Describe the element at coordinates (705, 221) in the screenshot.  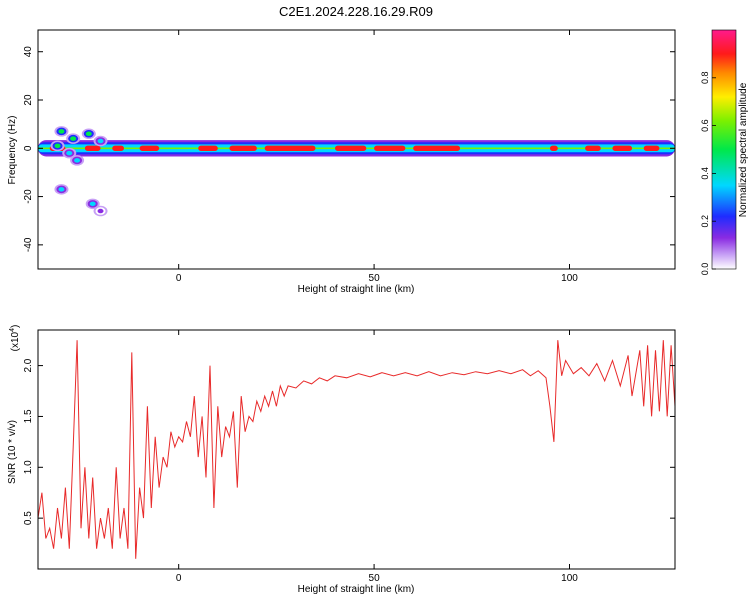
I see `colorbar-tick-label: 0.2` at that location.